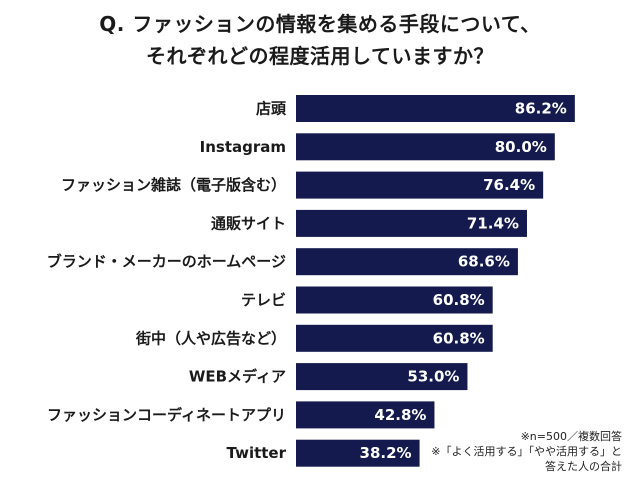  I want to click on category-label-8: WEBメディア, so click(237, 377).